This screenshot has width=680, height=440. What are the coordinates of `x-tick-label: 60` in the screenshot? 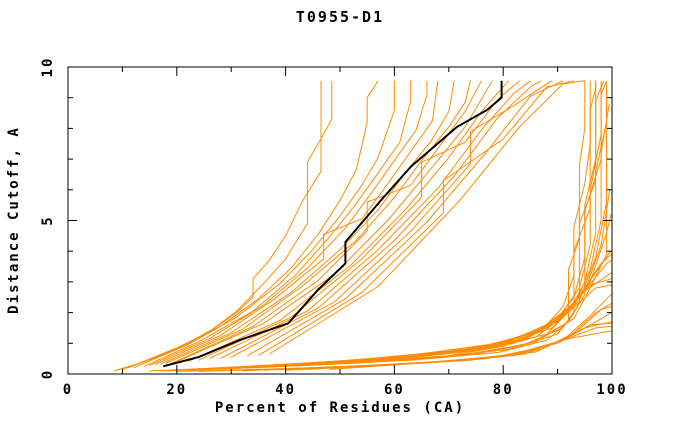 It's located at (394, 390).